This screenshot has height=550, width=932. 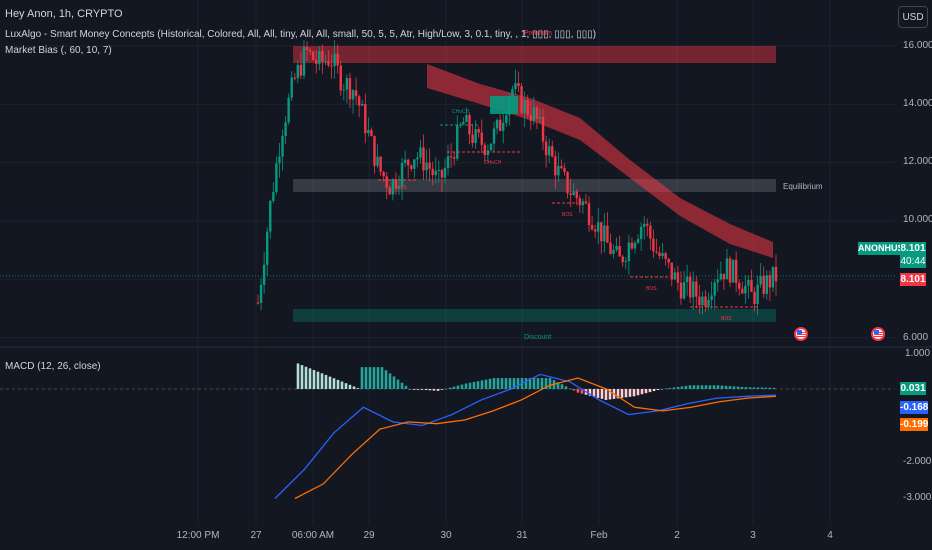 What do you see at coordinates (534, 54) in the screenshot?
I see `premium-zone` at bounding box center [534, 54].